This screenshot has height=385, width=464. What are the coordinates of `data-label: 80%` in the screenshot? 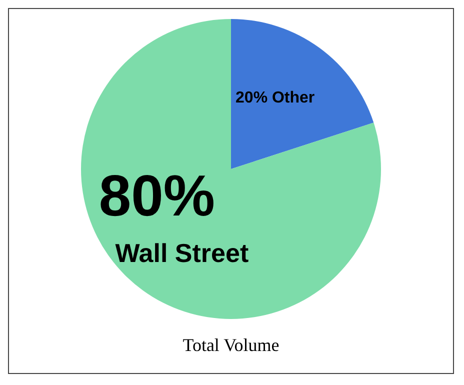 It's located at (156, 196).